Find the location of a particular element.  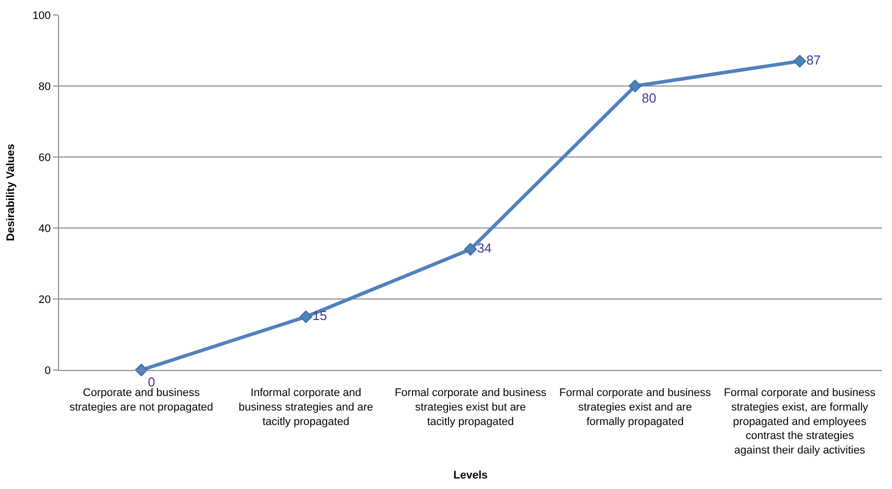

x-tick-label: Informal corporate and business strategies and are tacitly propagated is located at coordinates (306, 407).